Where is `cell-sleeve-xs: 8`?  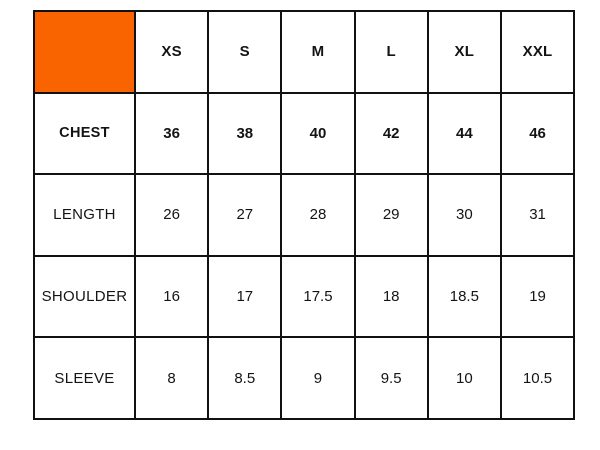 cell-sleeve-xs: 8 is located at coordinates (171, 378).